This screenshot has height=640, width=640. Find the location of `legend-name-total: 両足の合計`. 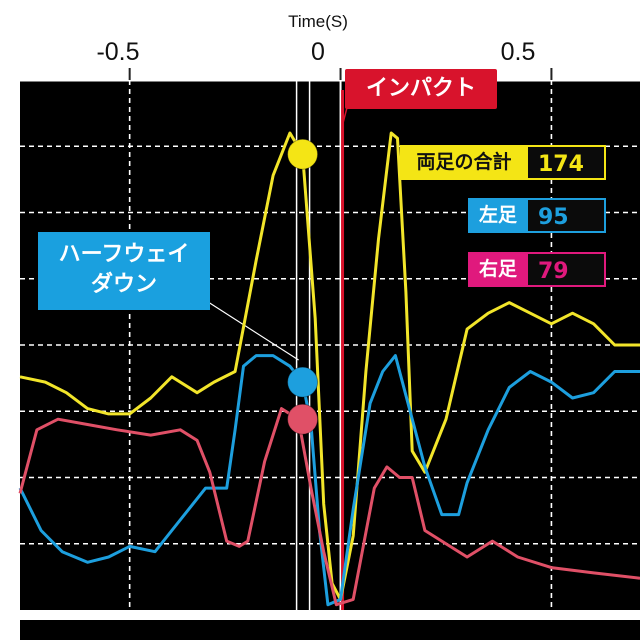

legend-name-total: 両足の合計 is located at coordinates (464, 162).